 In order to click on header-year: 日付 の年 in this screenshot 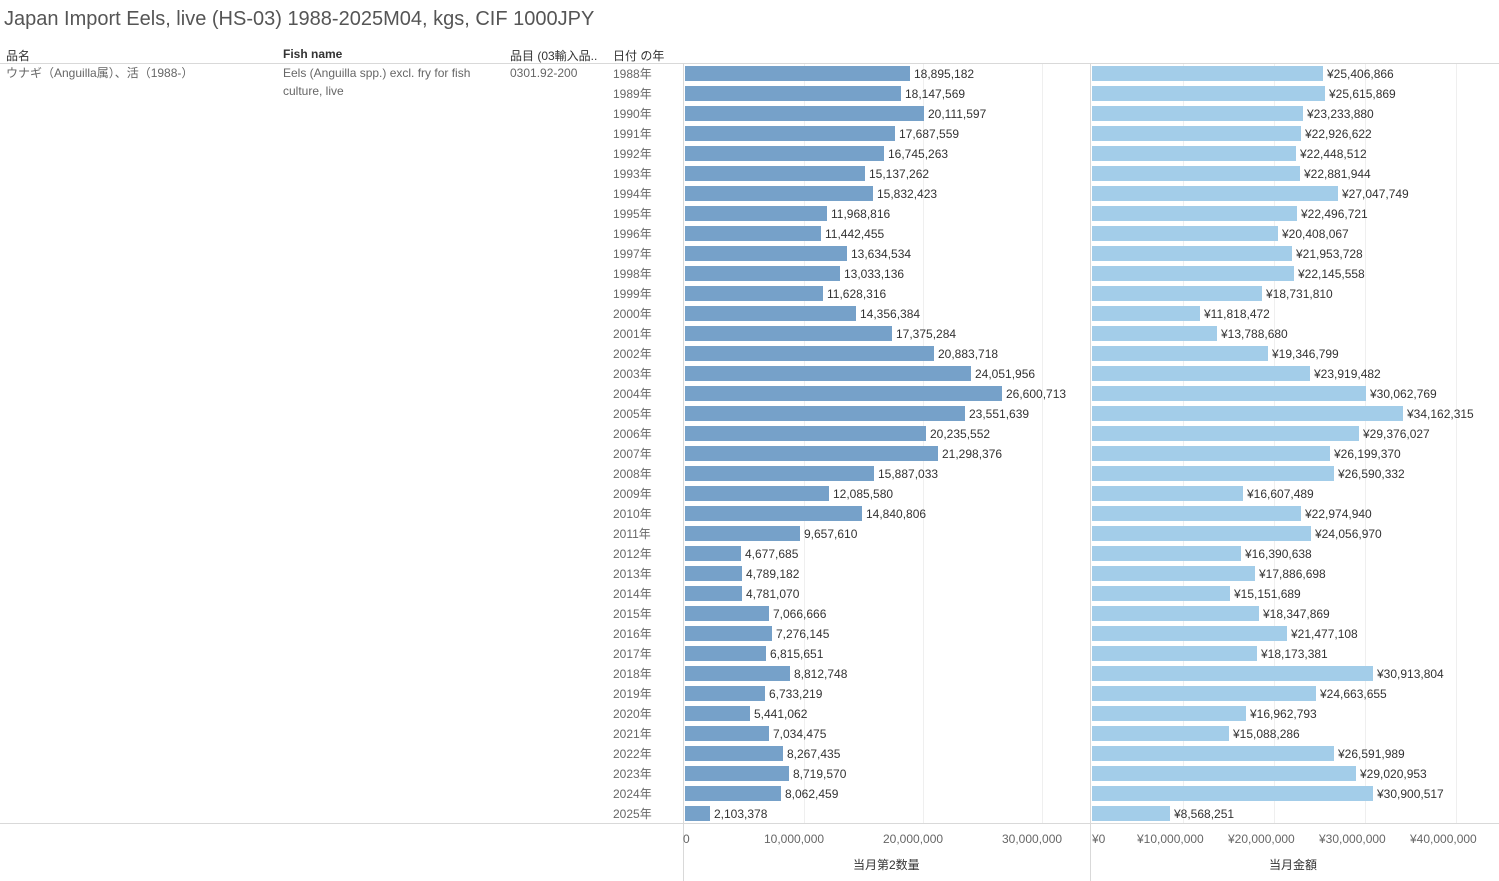, I will do `click(639, 56)`.